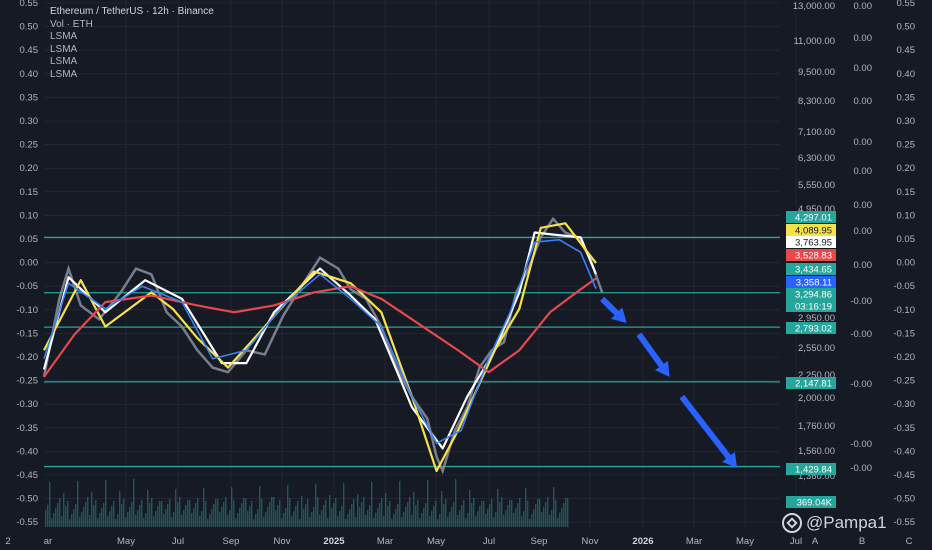  Describe the element at coordinates (816, 348) in the screenshot. I see `price-axis-tick: 2,550.00` at that location.